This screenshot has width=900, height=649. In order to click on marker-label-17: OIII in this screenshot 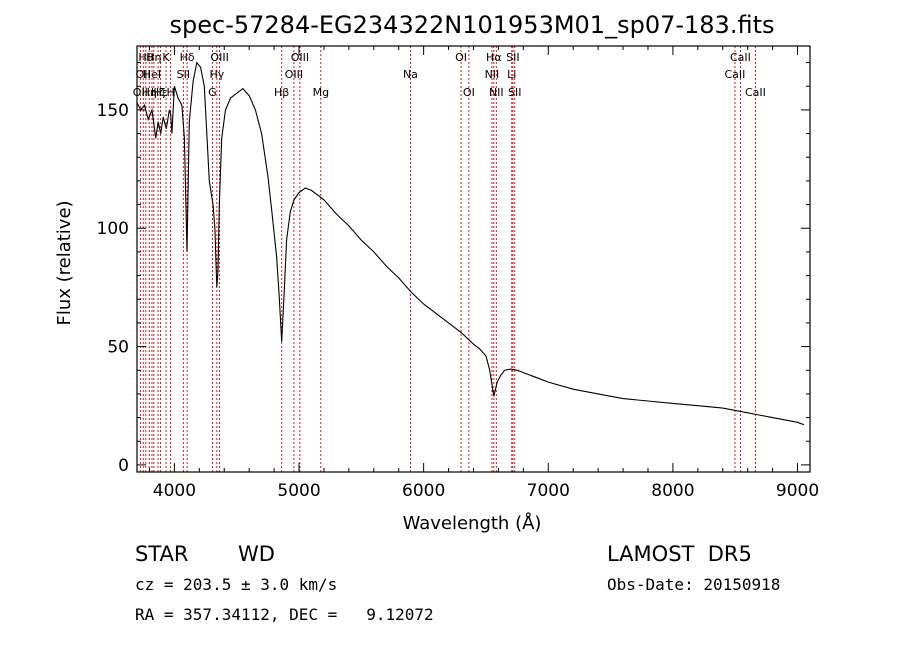, I will do `click(300, 57)`.